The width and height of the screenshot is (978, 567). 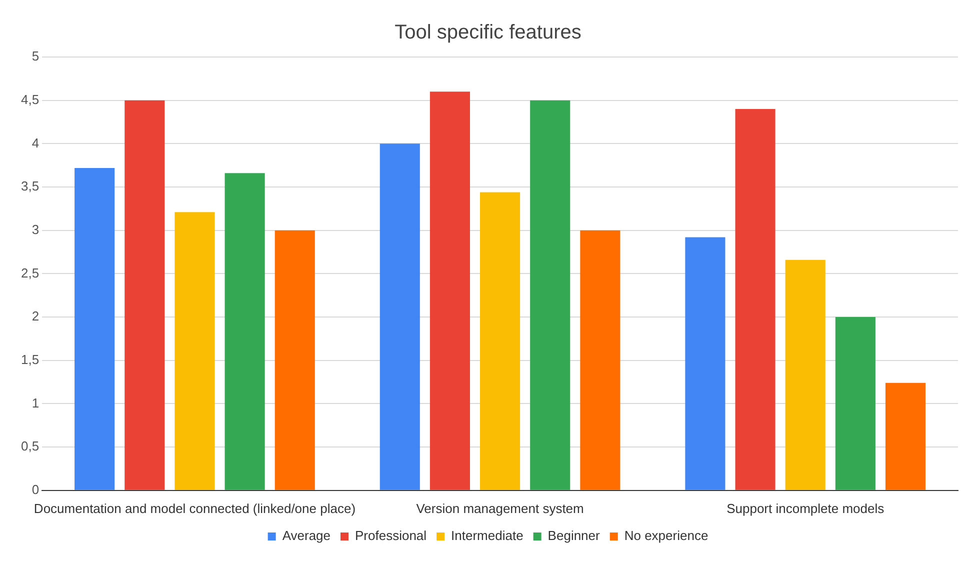 What do you see at coordinates (30, 186) in the screenshot?
I see `y-tick-label: 3,5` at bounding box center [30, 186].